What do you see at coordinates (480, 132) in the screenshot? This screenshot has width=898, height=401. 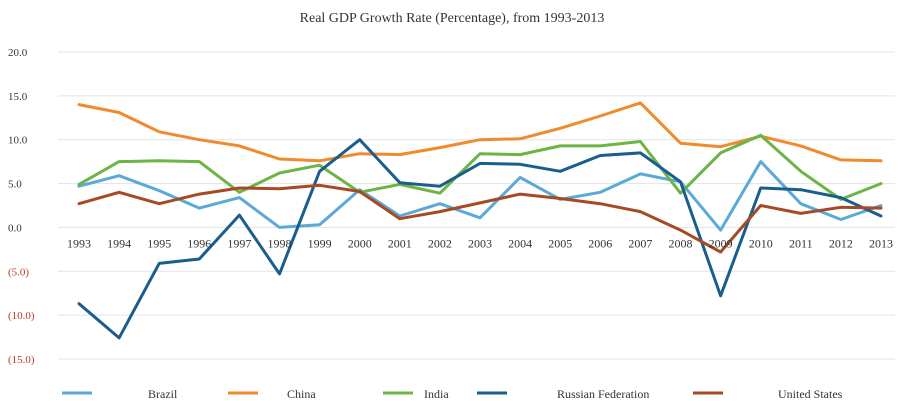 I see `series-line-china` at bounding box center [480, 132].